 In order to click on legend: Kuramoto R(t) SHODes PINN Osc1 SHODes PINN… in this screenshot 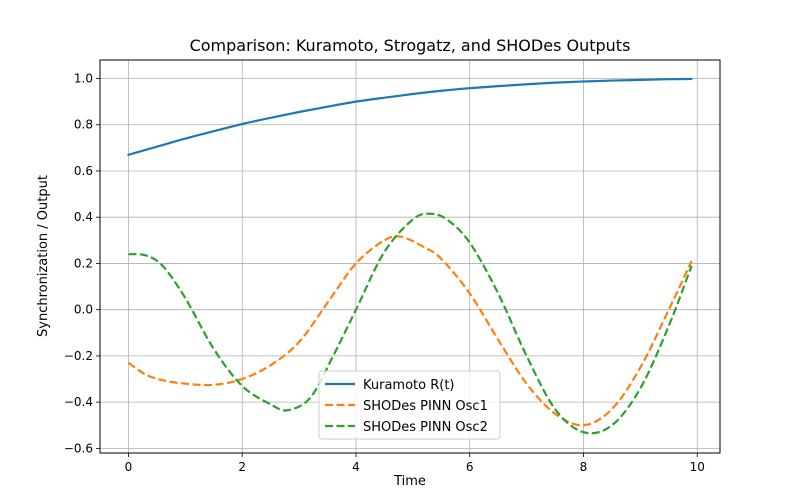, I will do `click(409, 405)`.